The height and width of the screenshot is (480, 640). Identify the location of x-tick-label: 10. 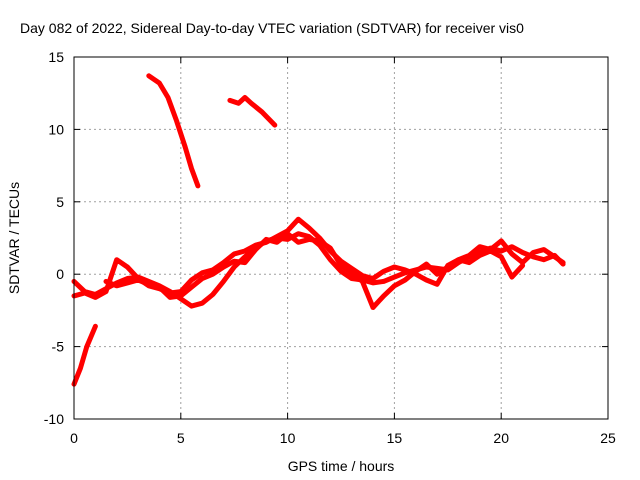
(288, 438).